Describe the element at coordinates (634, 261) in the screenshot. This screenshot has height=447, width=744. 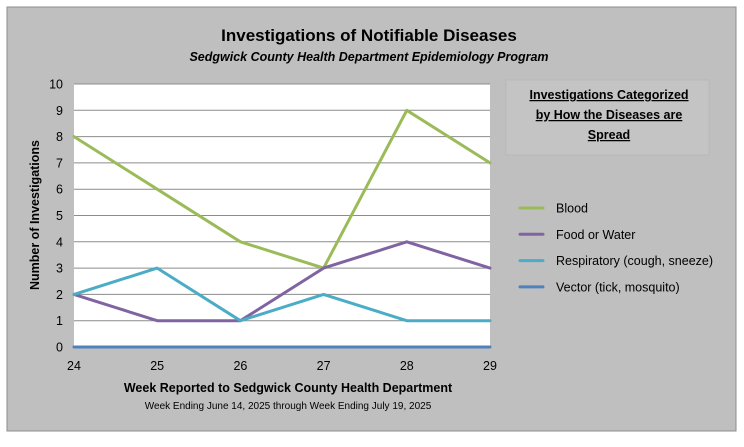
I see `legend-label-respiratory-cough-sneeze: Respiratory (cough, sneeze)` at that location.